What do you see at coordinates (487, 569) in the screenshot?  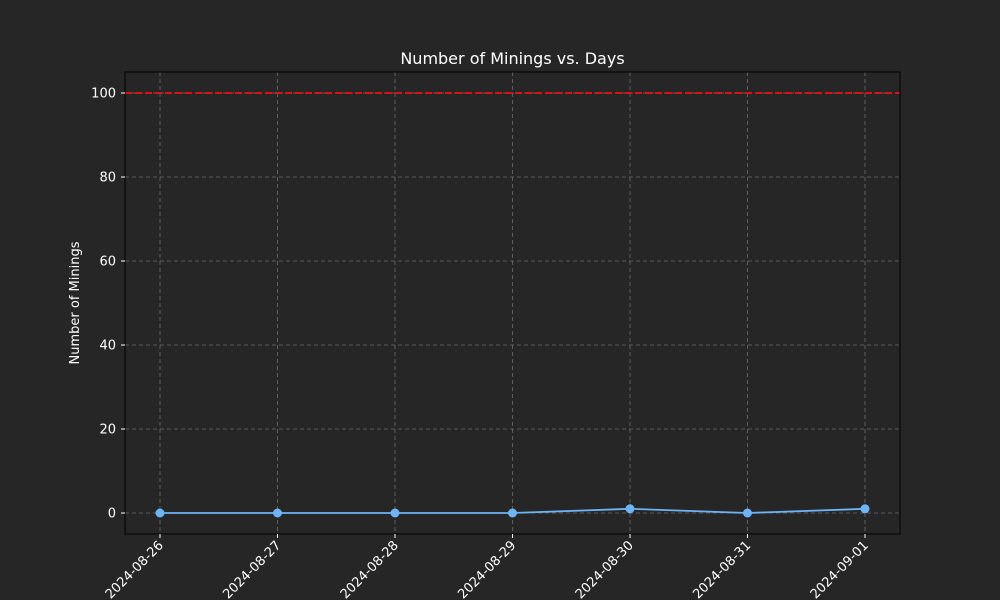 I see `x-tick-label: 2024-08-29` at bounding box center [487, 569].